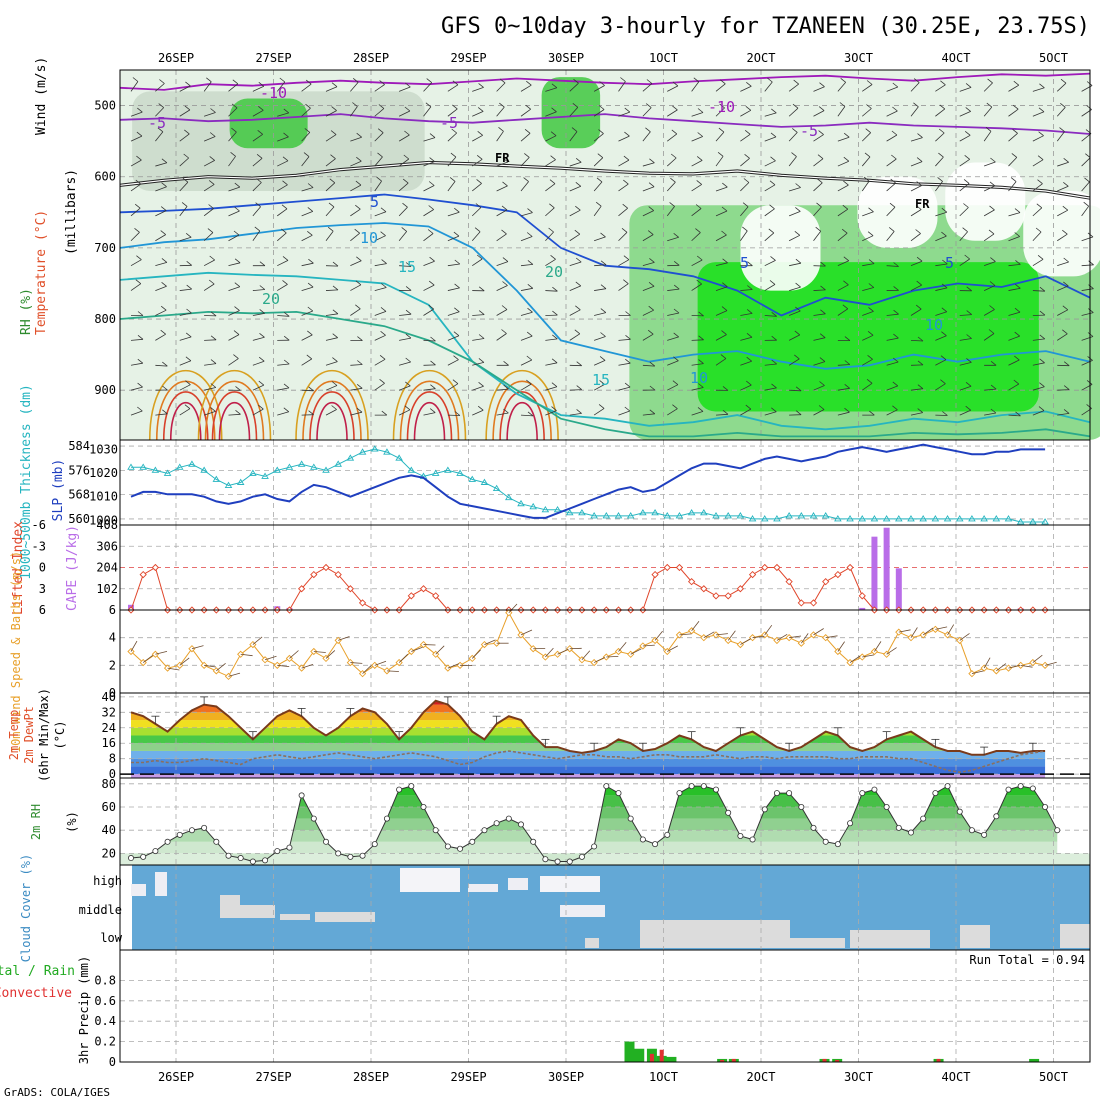 This screenshot has height=1100, width=1100. I want to click on isotherm-line, so click(605, 81).